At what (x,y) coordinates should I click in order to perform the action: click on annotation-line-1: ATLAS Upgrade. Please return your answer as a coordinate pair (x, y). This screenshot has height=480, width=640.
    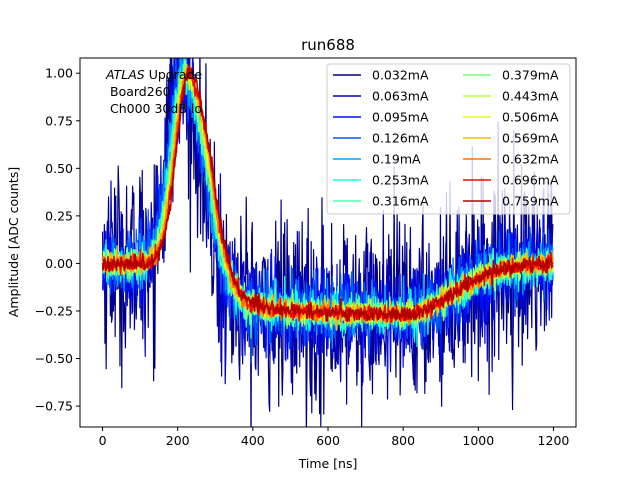
    Looking at the image, I should click on (153, 74).